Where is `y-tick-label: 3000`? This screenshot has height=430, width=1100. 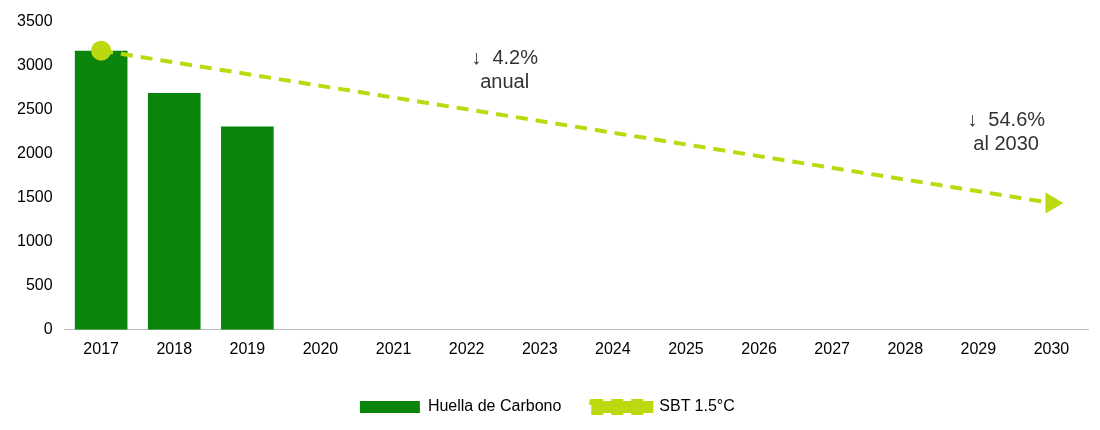
y-tick-label: 3000 is located at coordinates (35, 65).